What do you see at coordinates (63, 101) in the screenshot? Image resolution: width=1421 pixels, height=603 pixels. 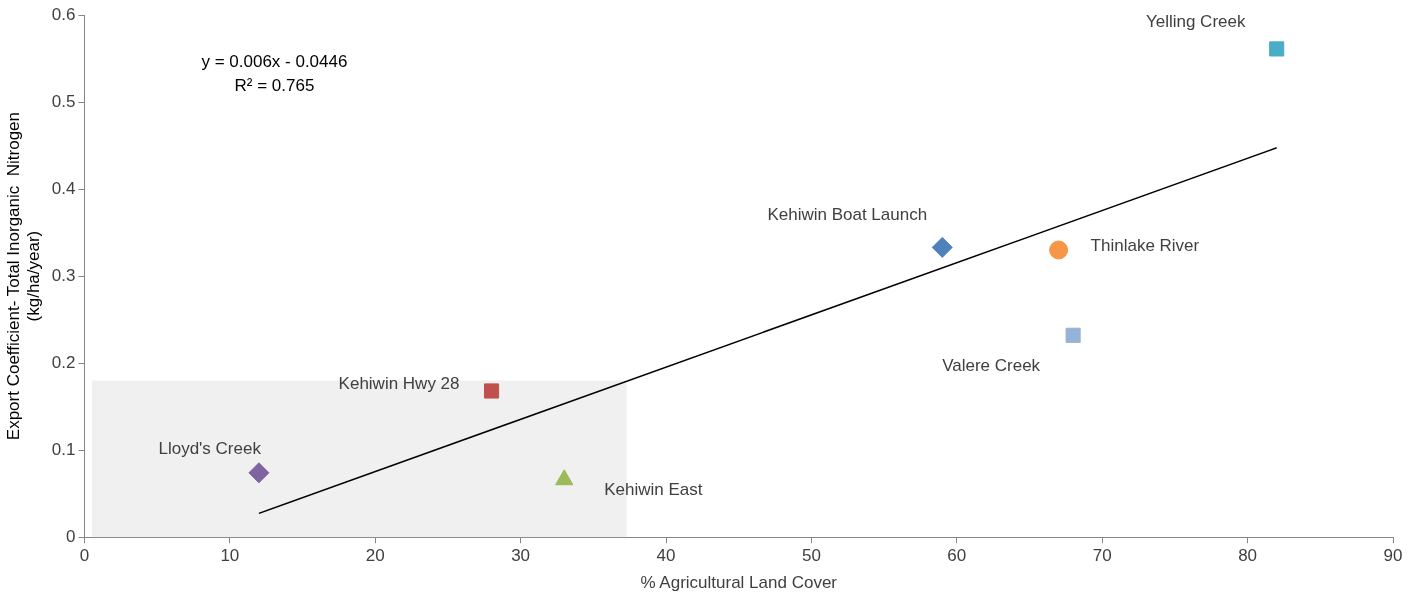 I see `y-tick-label: 0.5` at bounding box center [63, 101].